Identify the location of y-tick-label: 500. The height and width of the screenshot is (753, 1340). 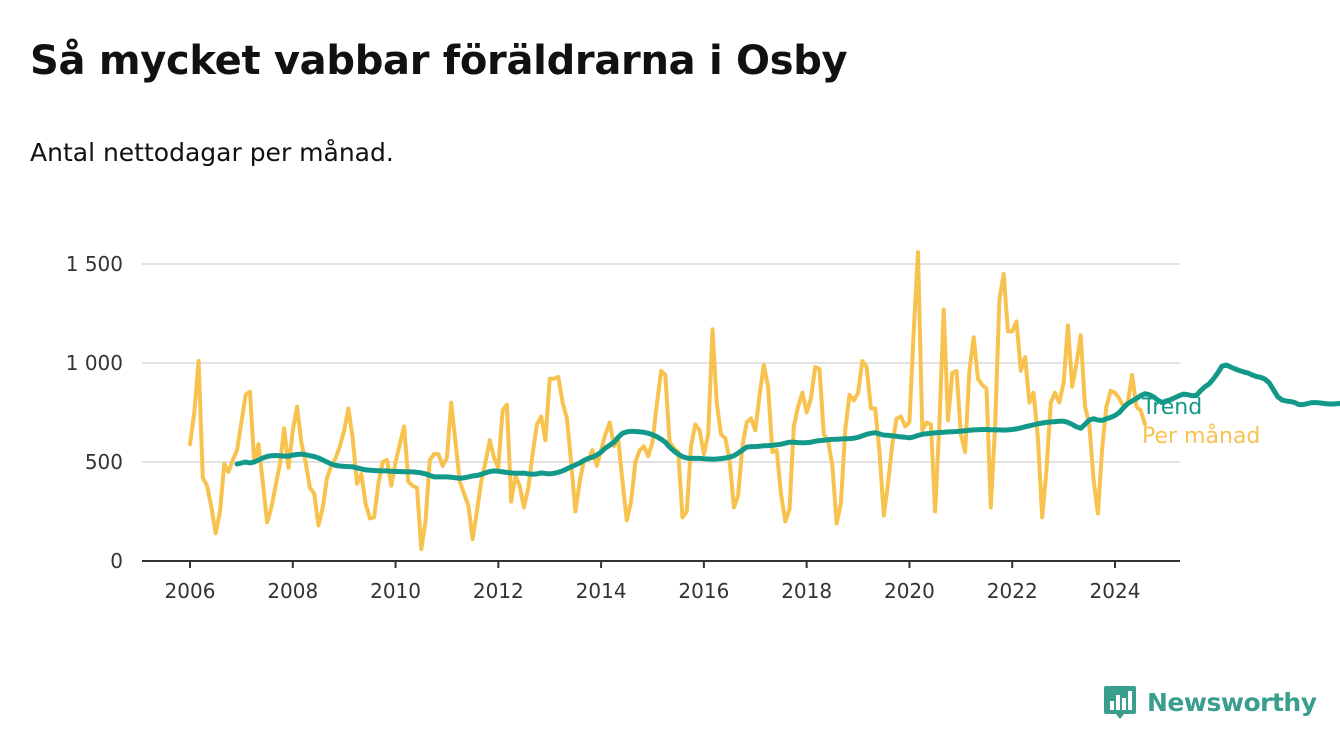
(104, 462).